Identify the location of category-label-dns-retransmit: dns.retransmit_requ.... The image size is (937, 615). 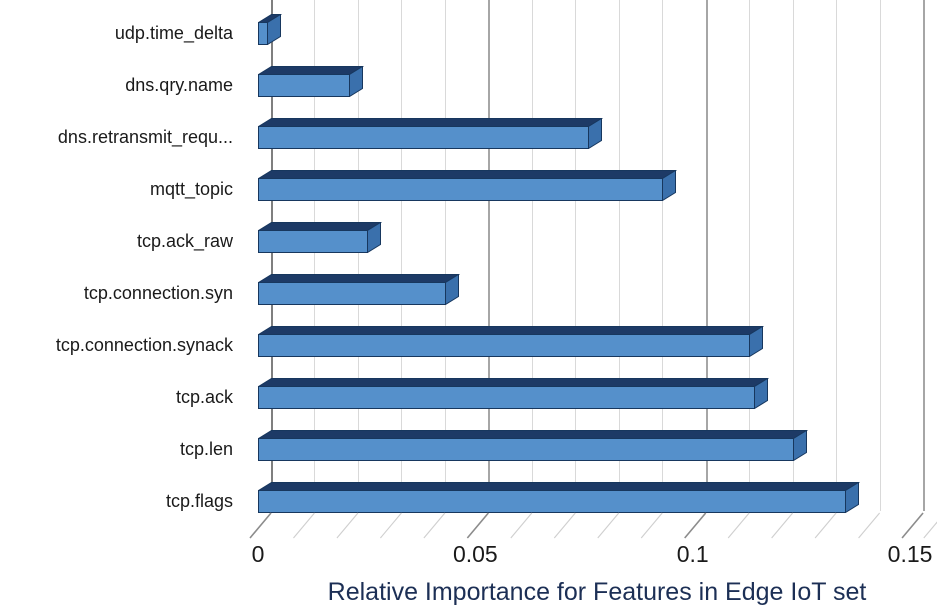
(145, 137).